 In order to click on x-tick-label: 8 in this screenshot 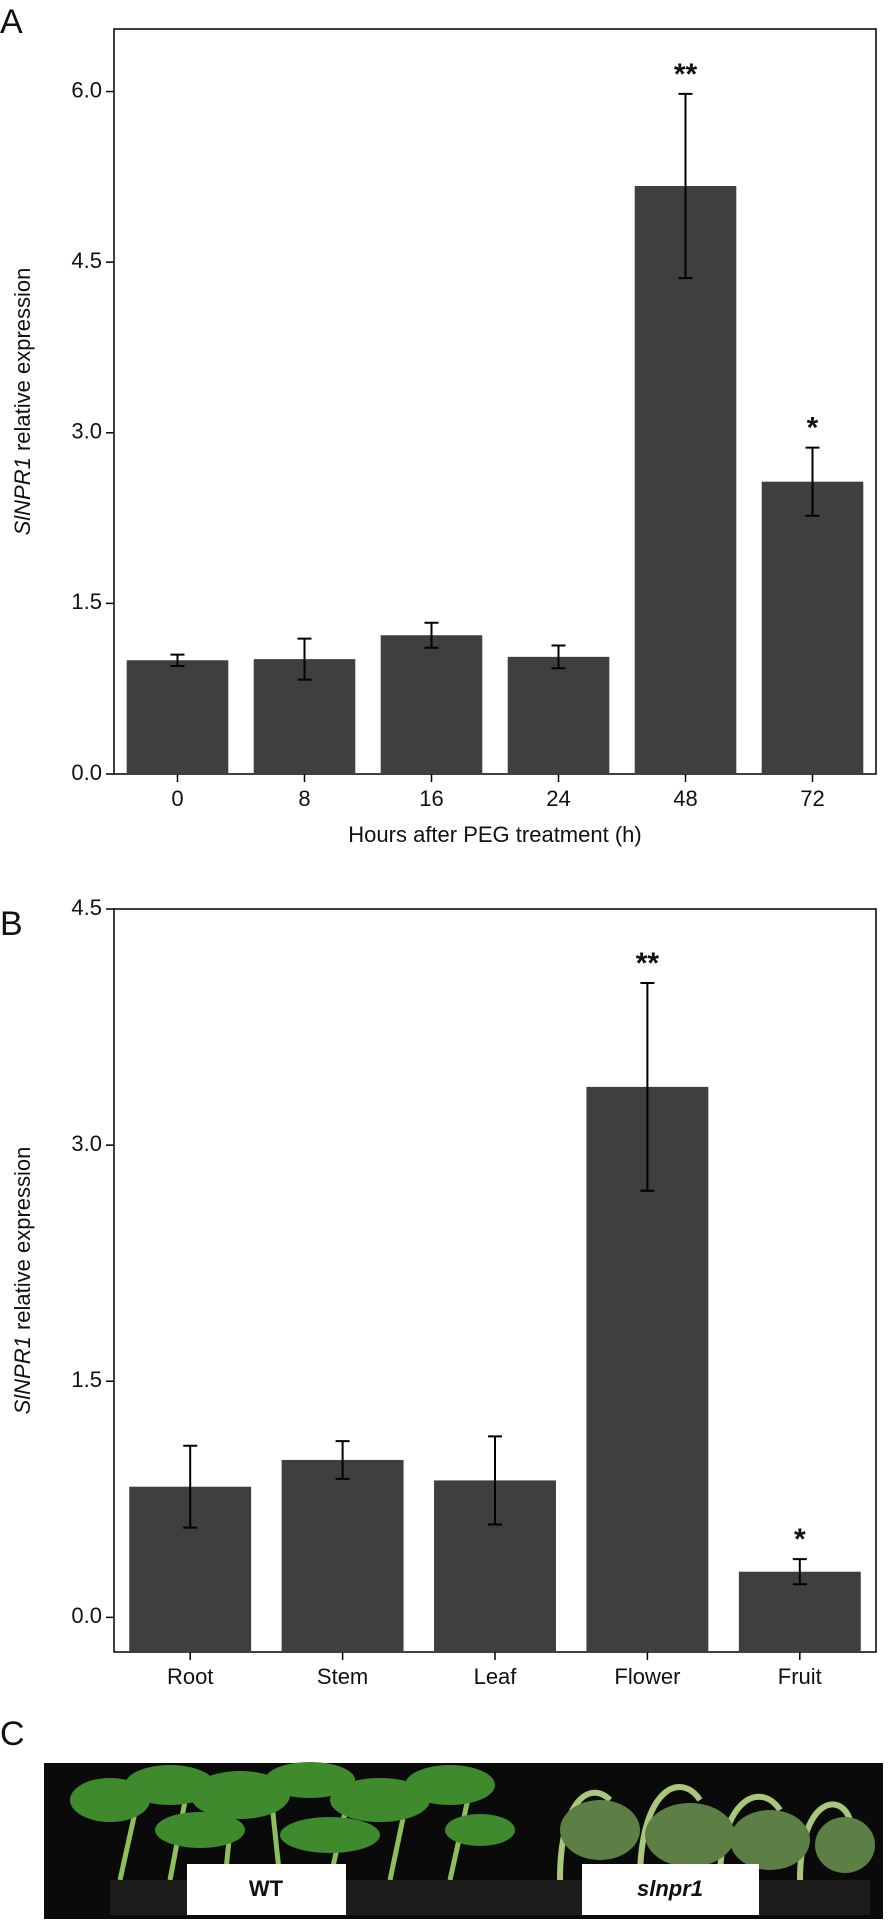, I will do `click(304, 798)`.